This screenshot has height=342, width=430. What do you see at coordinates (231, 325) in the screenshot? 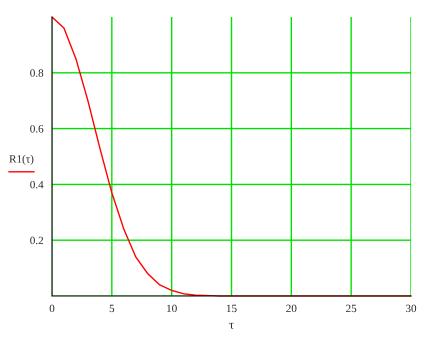
I see `x-axis-title: τ` at bounding box center [231, 325].